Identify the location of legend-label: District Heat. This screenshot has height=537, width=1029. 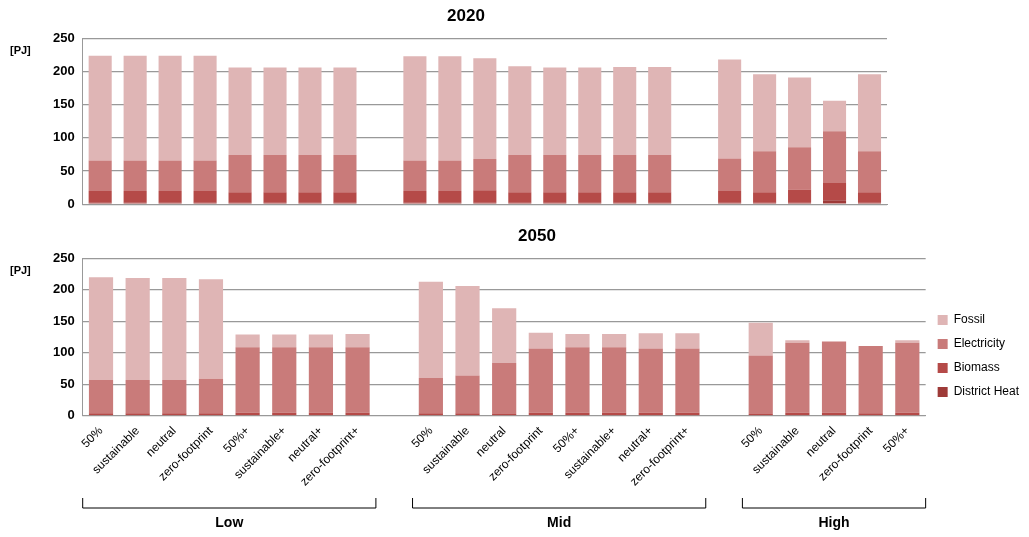
(986, 391).